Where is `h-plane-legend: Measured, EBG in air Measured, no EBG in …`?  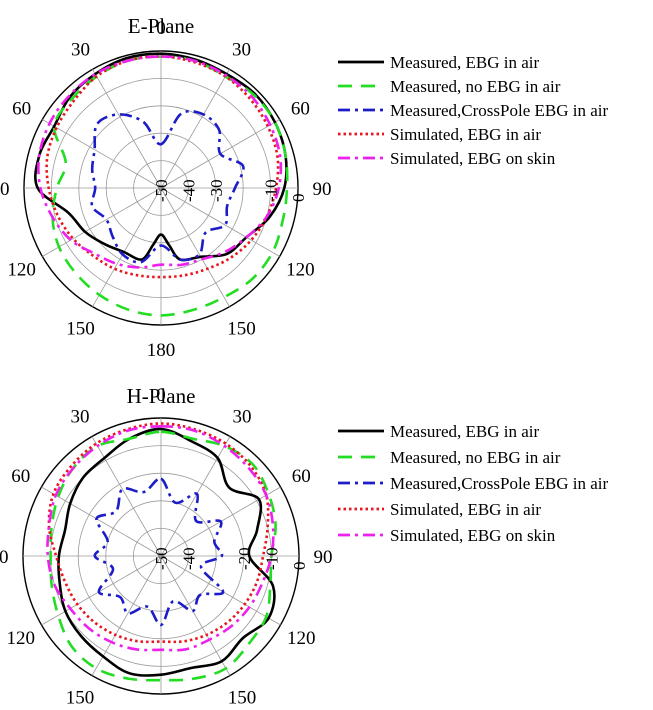
h-plane-legend: Measured, EBG in air Measured, no EBG in … is located at coordinates (473, 483).